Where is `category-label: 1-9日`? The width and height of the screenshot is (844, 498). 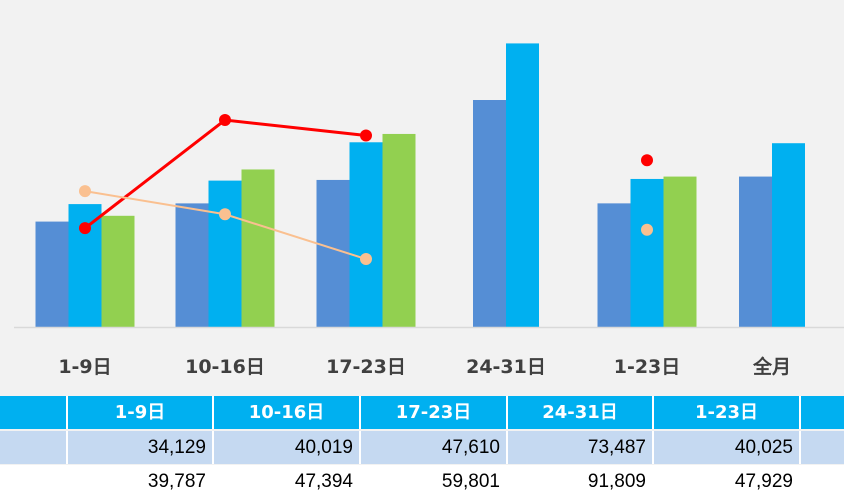
category-label: 1-9日 is located at coordinates (84, 367).